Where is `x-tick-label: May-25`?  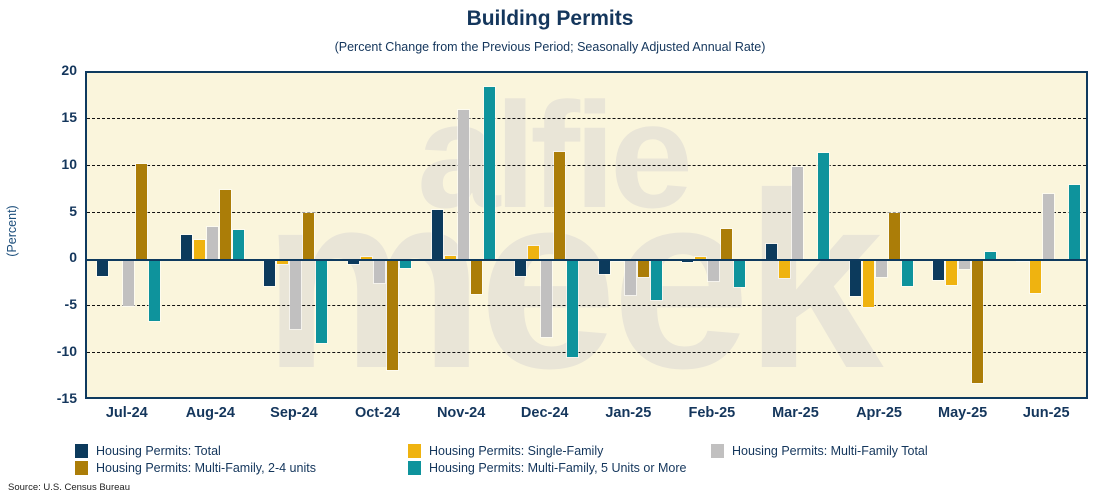 x-tick-label: May-25 is located at coordinates (963, 413).